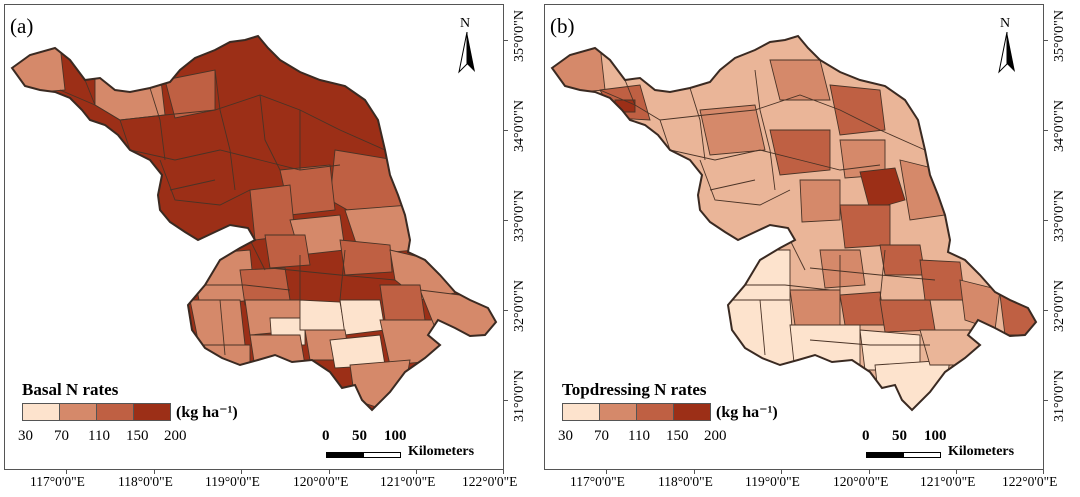 The image size is (1080, 497). What do you see at coordinates (562, 26) in the screenshot?
I see `panel-label: (b)` at bounding box center [562, 26].